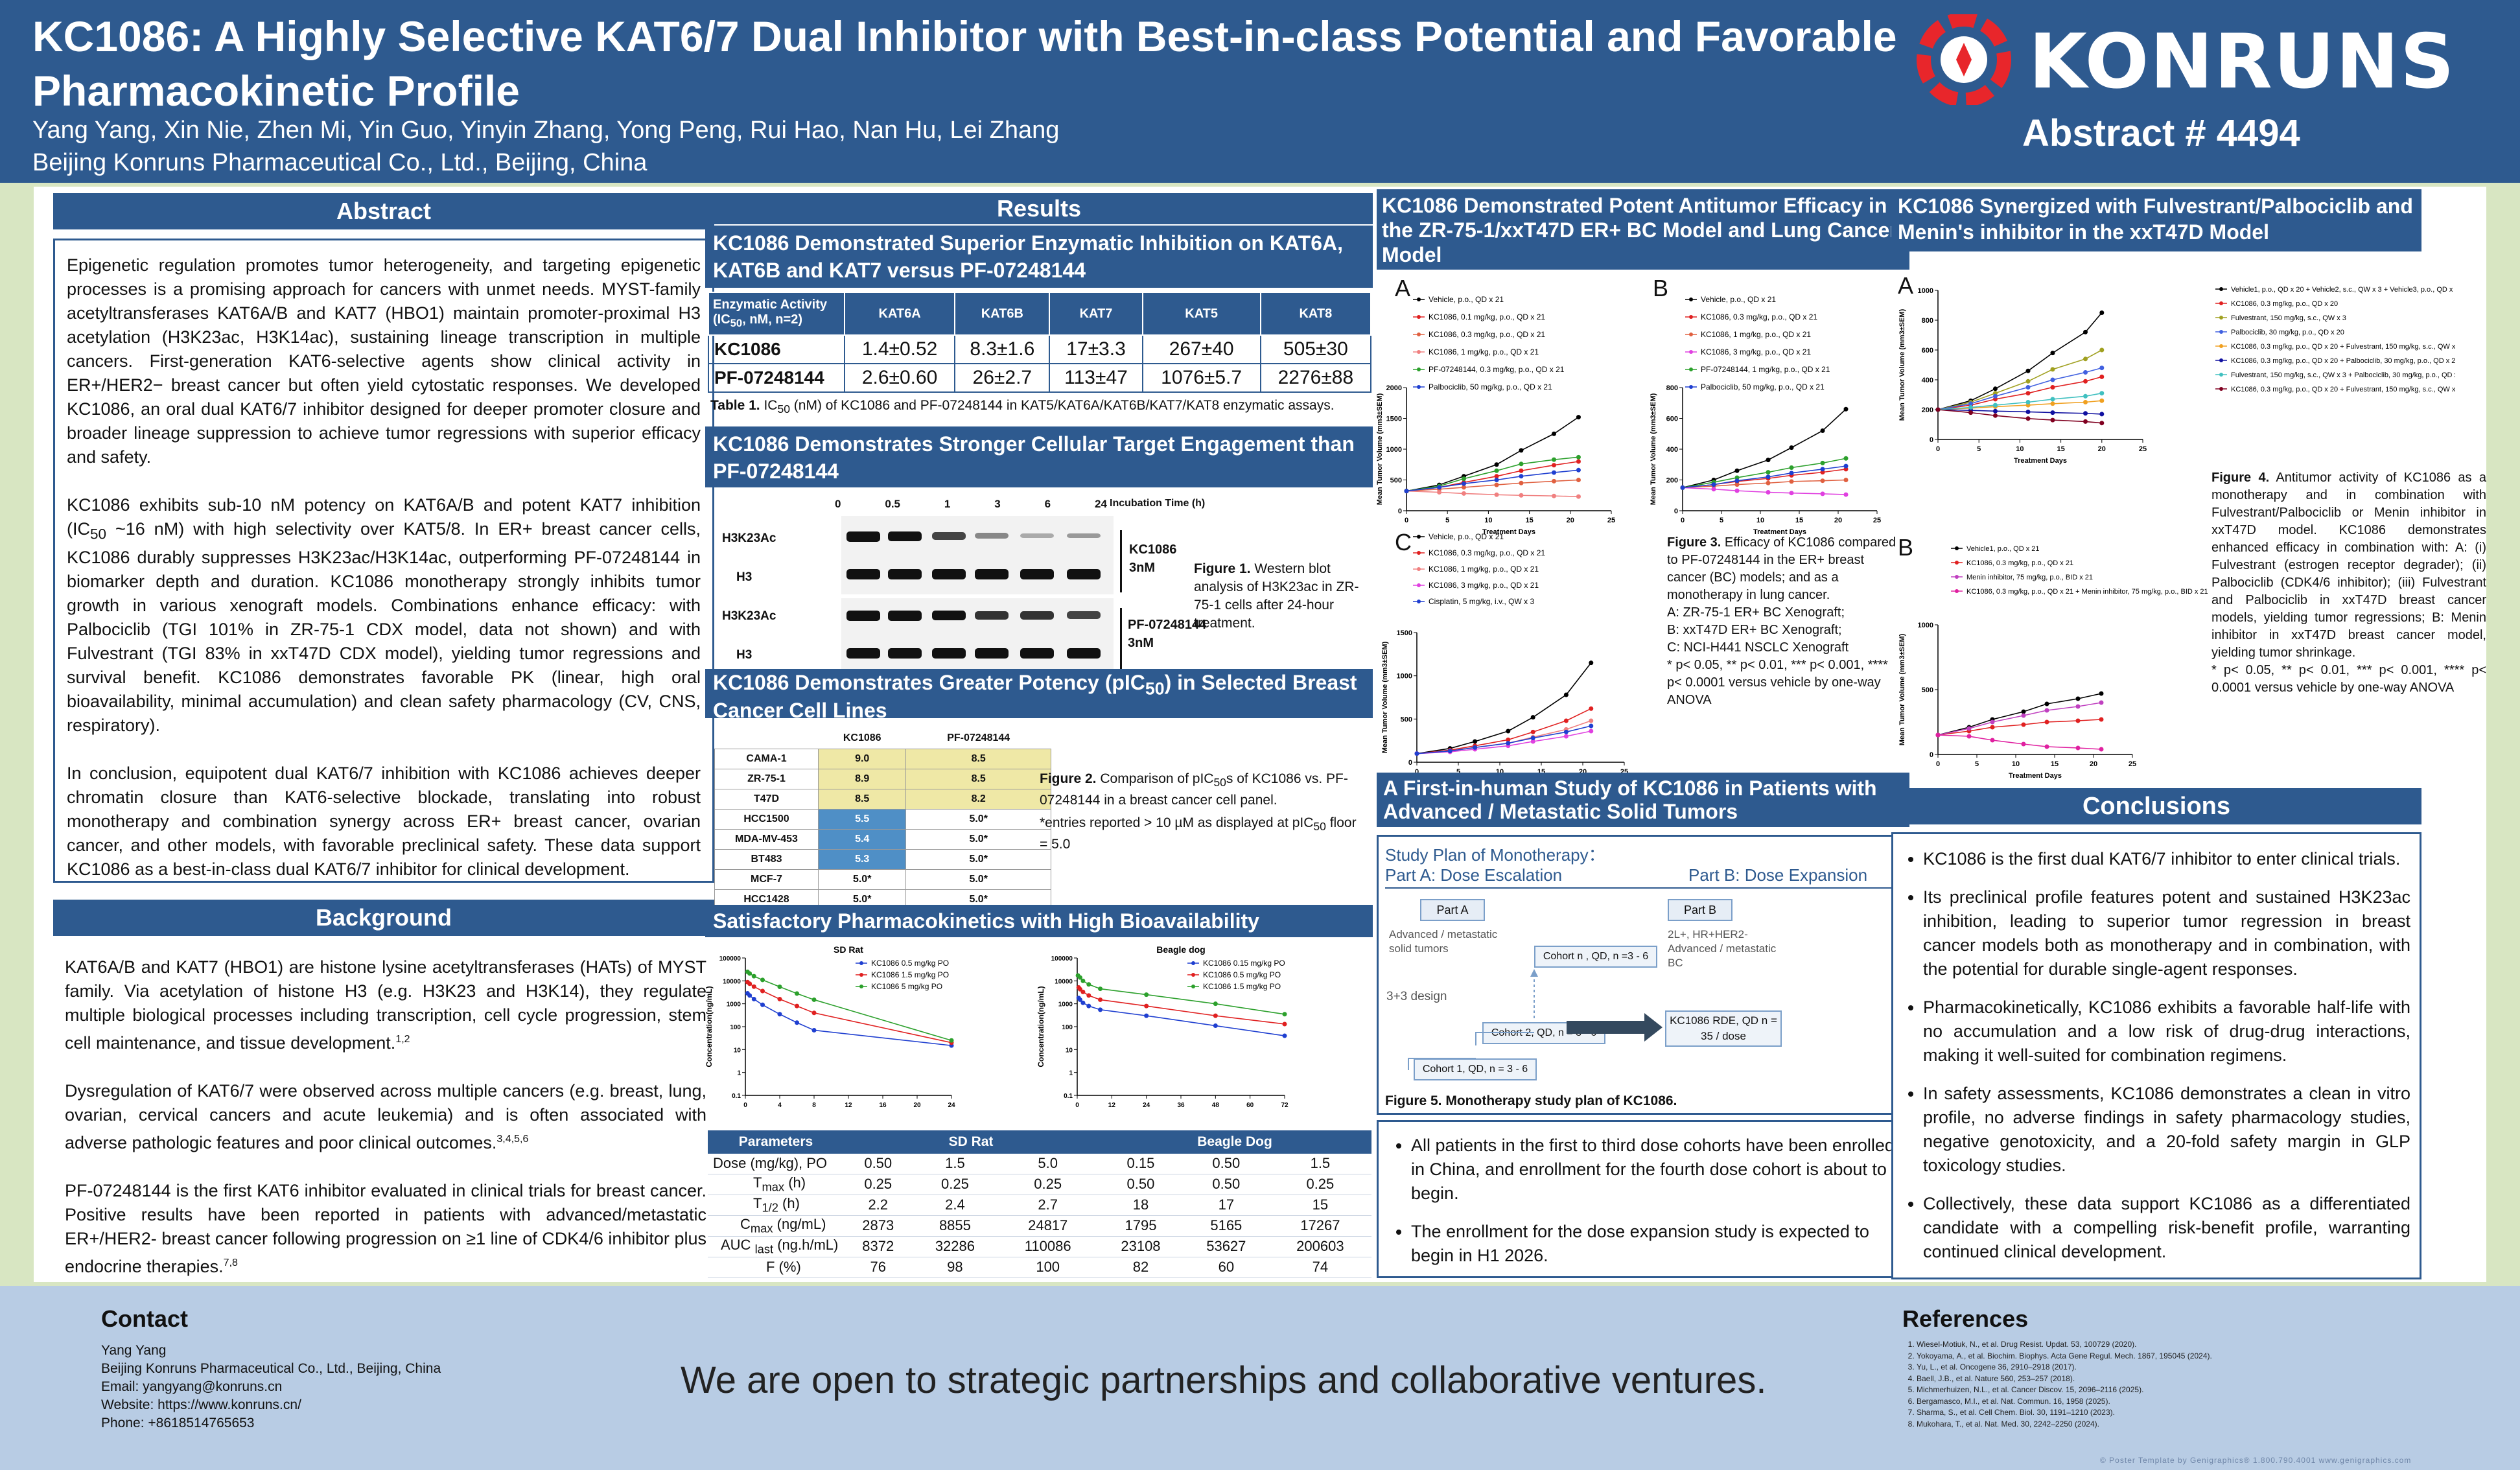  Describe the element at coordinates (1700, 910) in the screenshot. I see `part-b-box: Part B` at that location.